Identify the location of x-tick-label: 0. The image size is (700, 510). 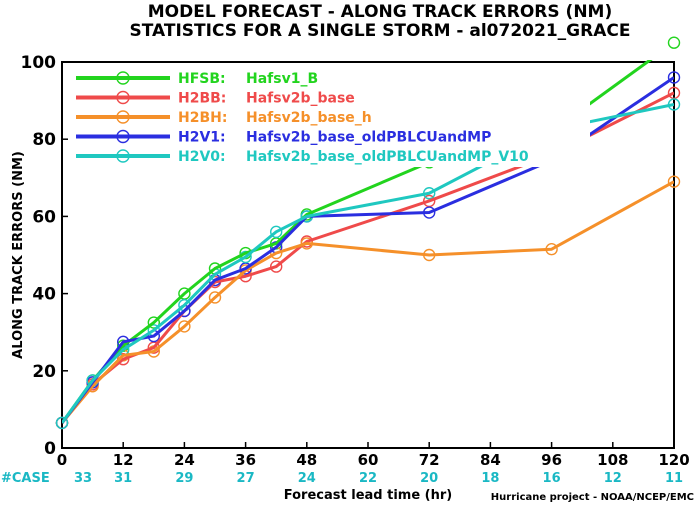
(62, 460).